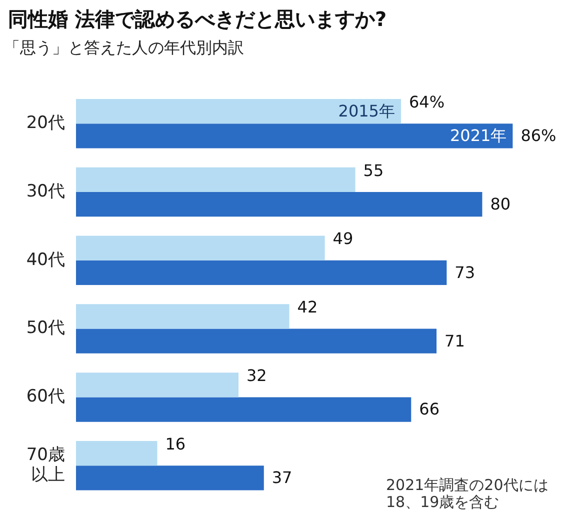 The image size is (581, 513). Describe the element at coordinates (467, 493) in the screenshot. I see `annotation: 2021年調査の20代には18、19歳を含む` at that location.